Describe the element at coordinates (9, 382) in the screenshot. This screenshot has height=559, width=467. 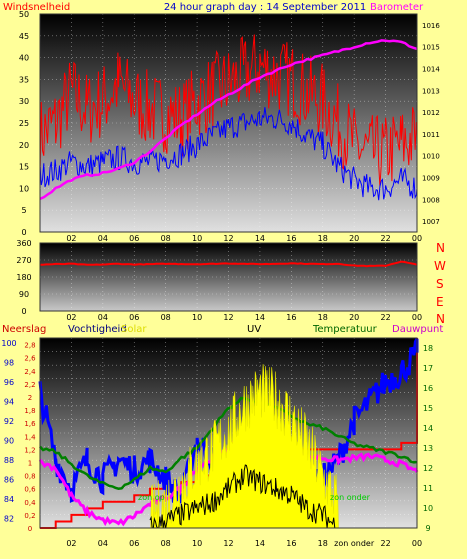
I see `humidity-tick-label: 96` at that location.